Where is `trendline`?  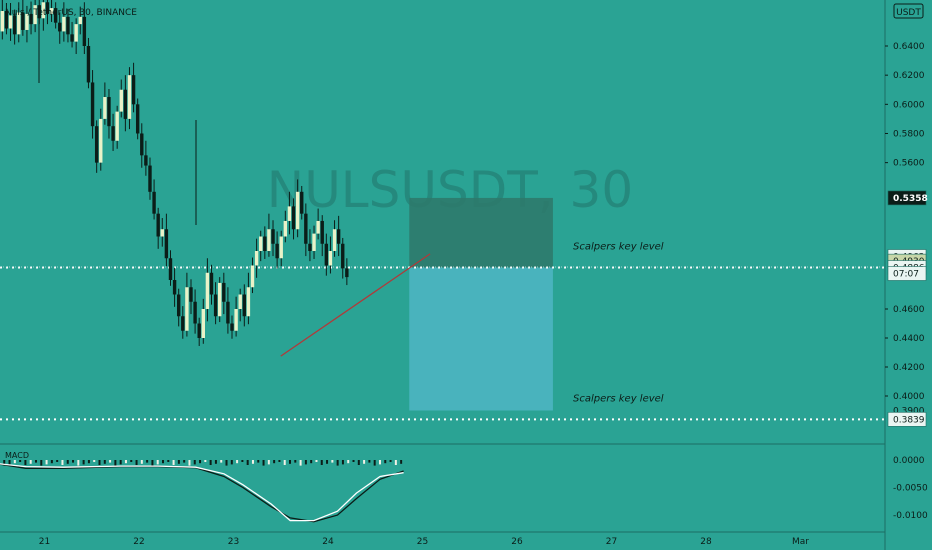 trendline is located at coordinates (355, 305).